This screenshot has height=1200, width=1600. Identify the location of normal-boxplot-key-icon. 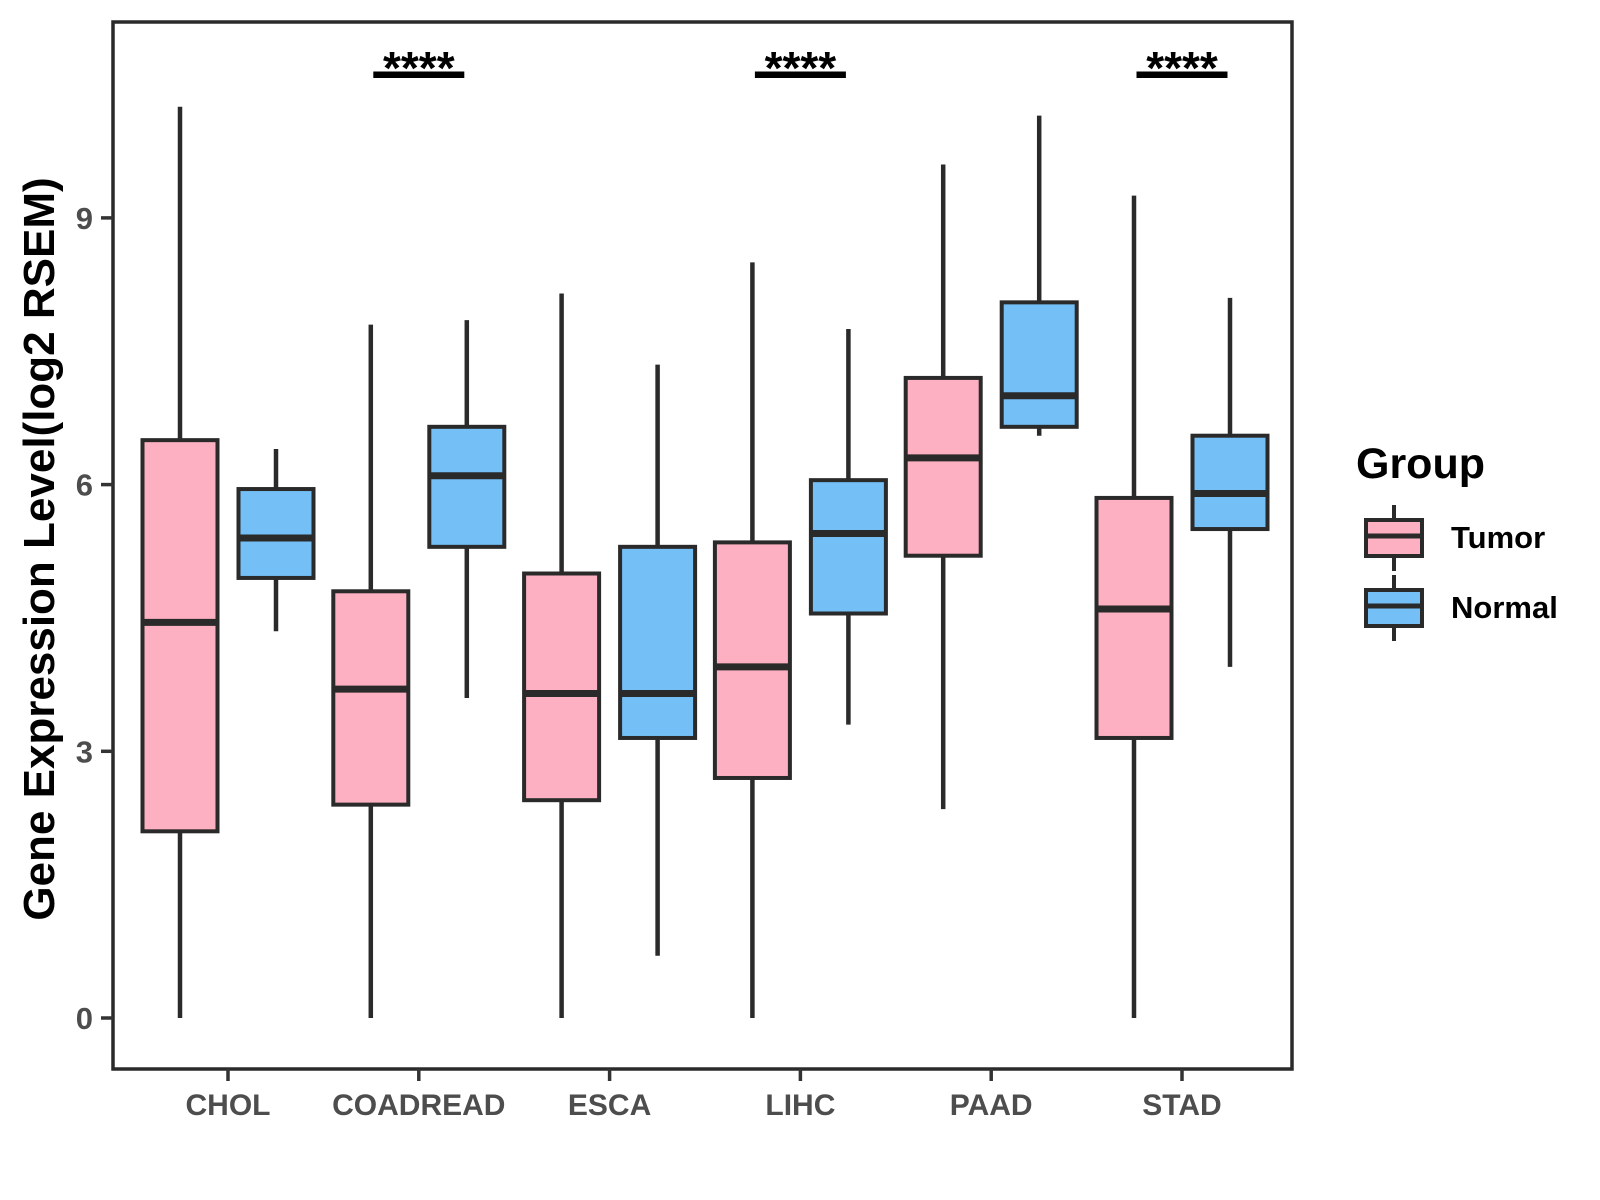
(1394, 608).